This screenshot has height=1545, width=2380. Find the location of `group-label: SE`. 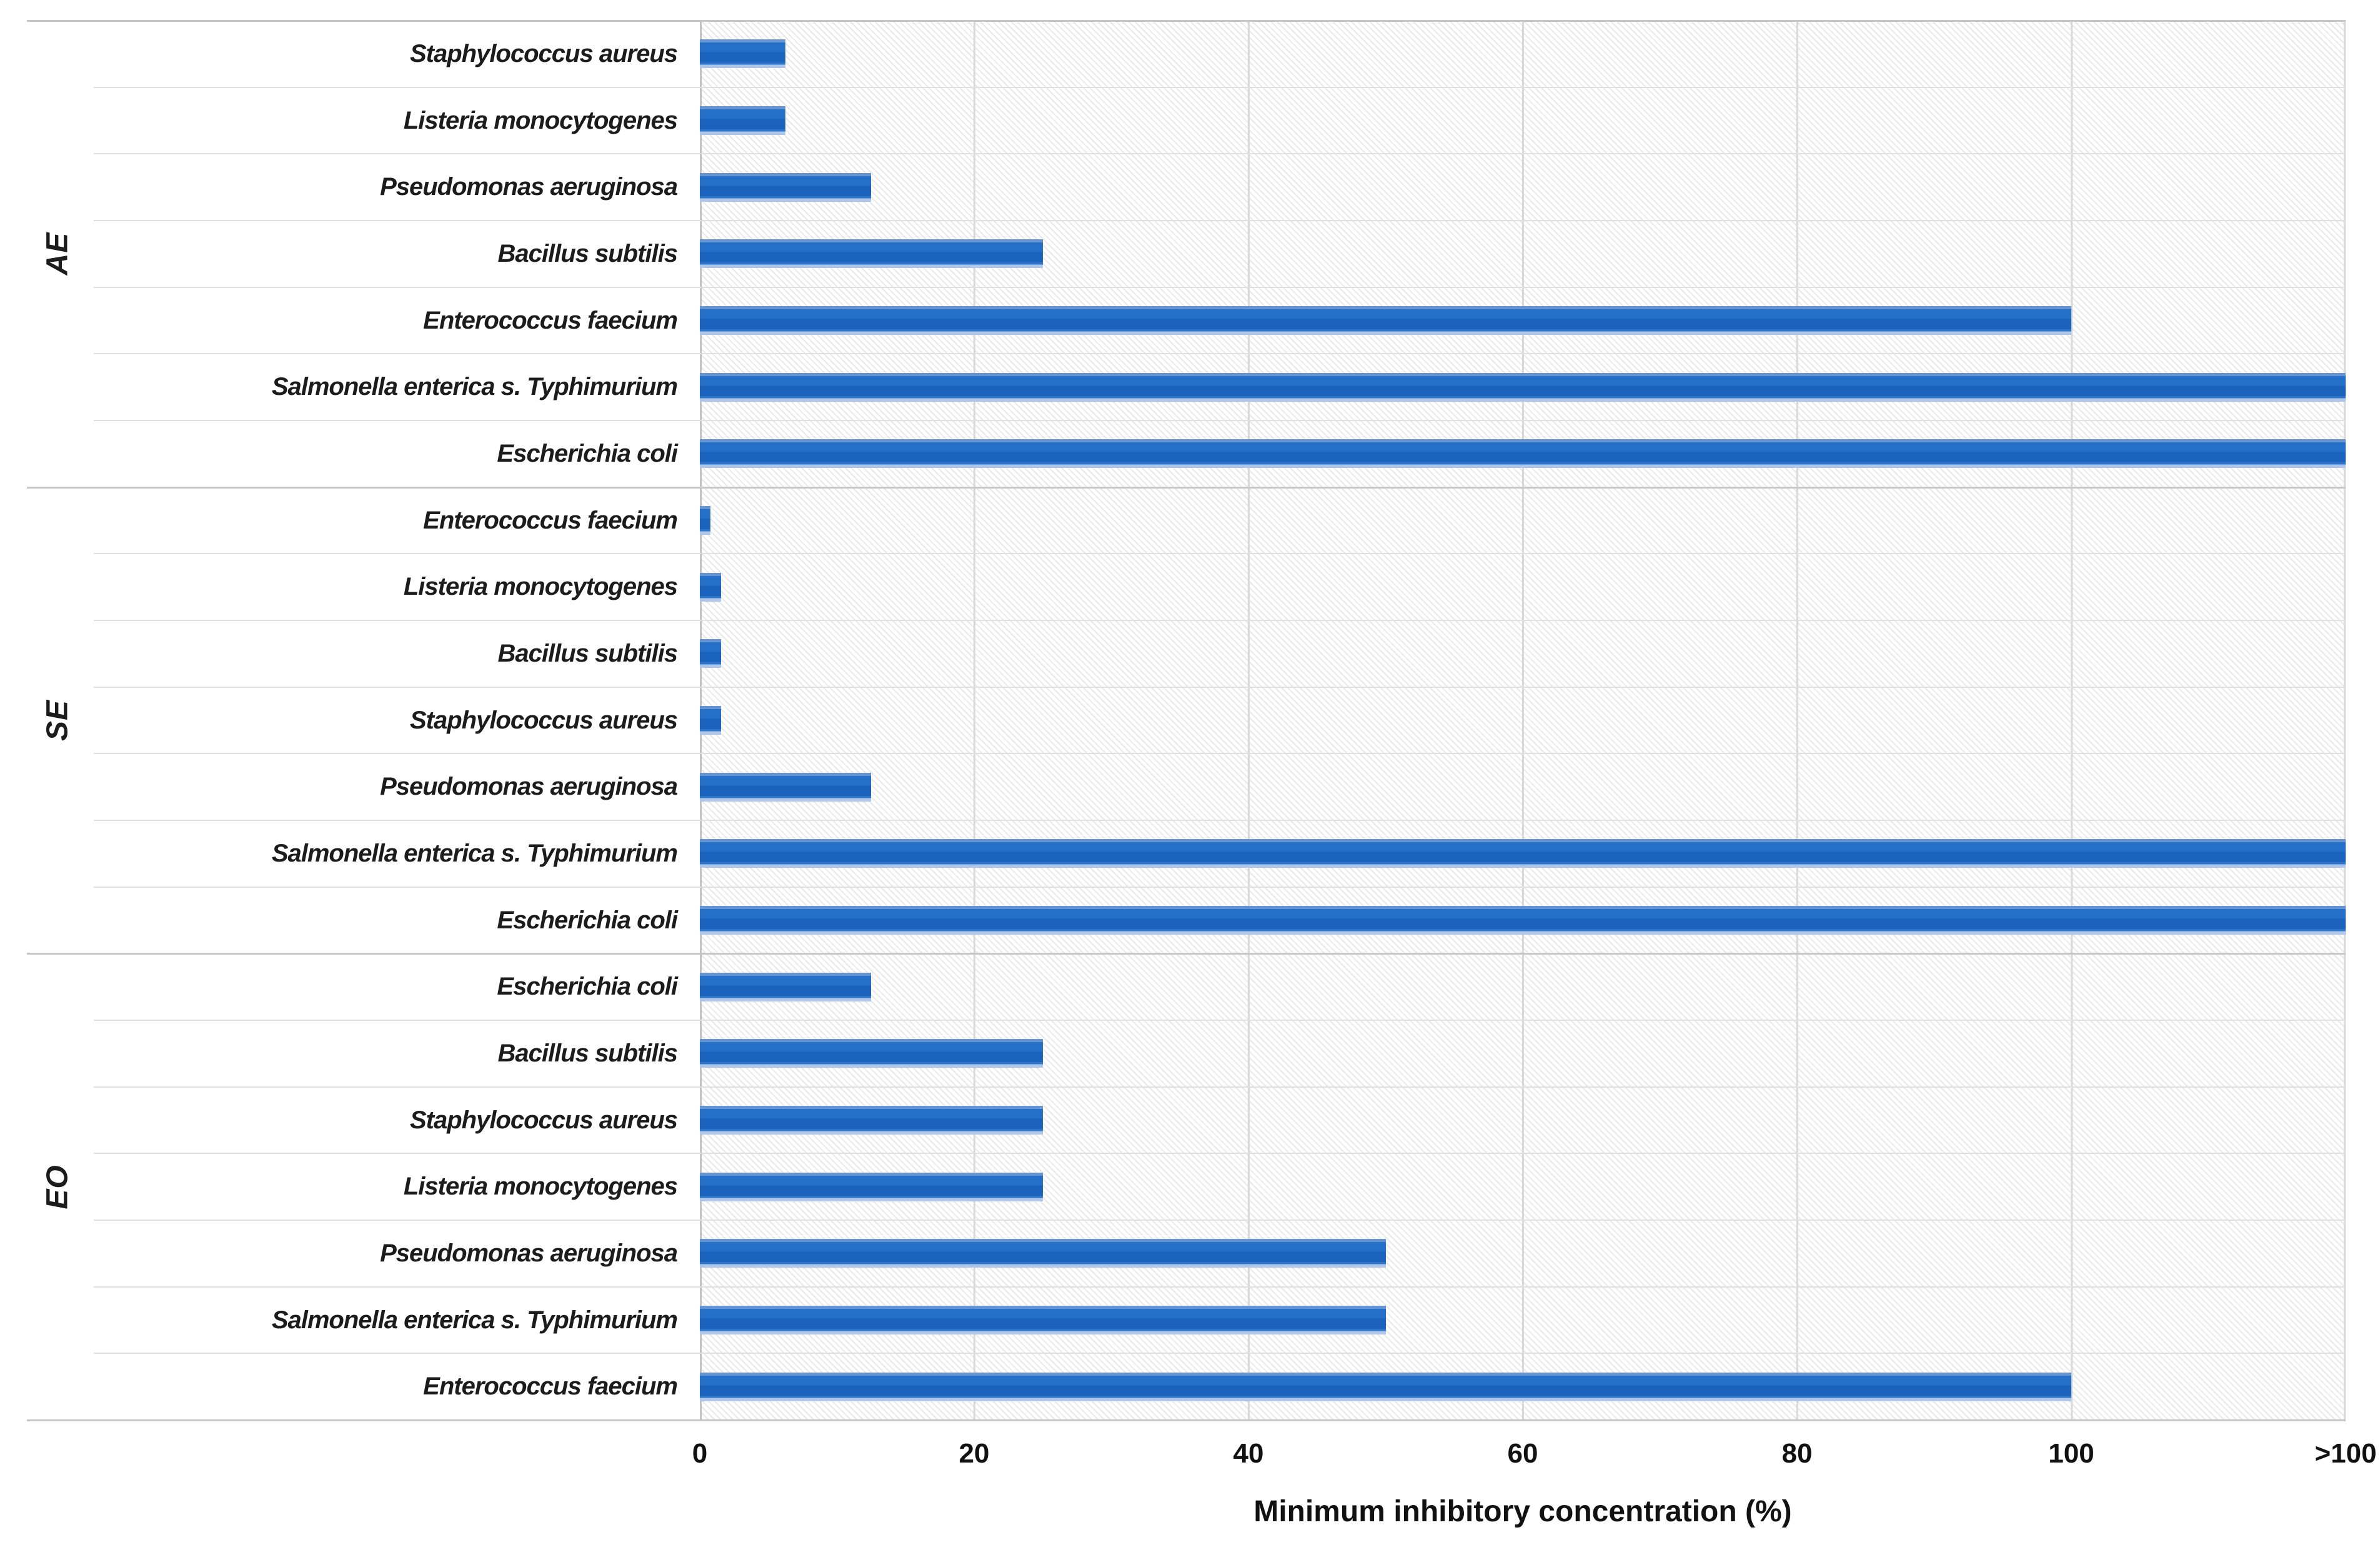

group-label: SE is located at coordinates (57, 720).